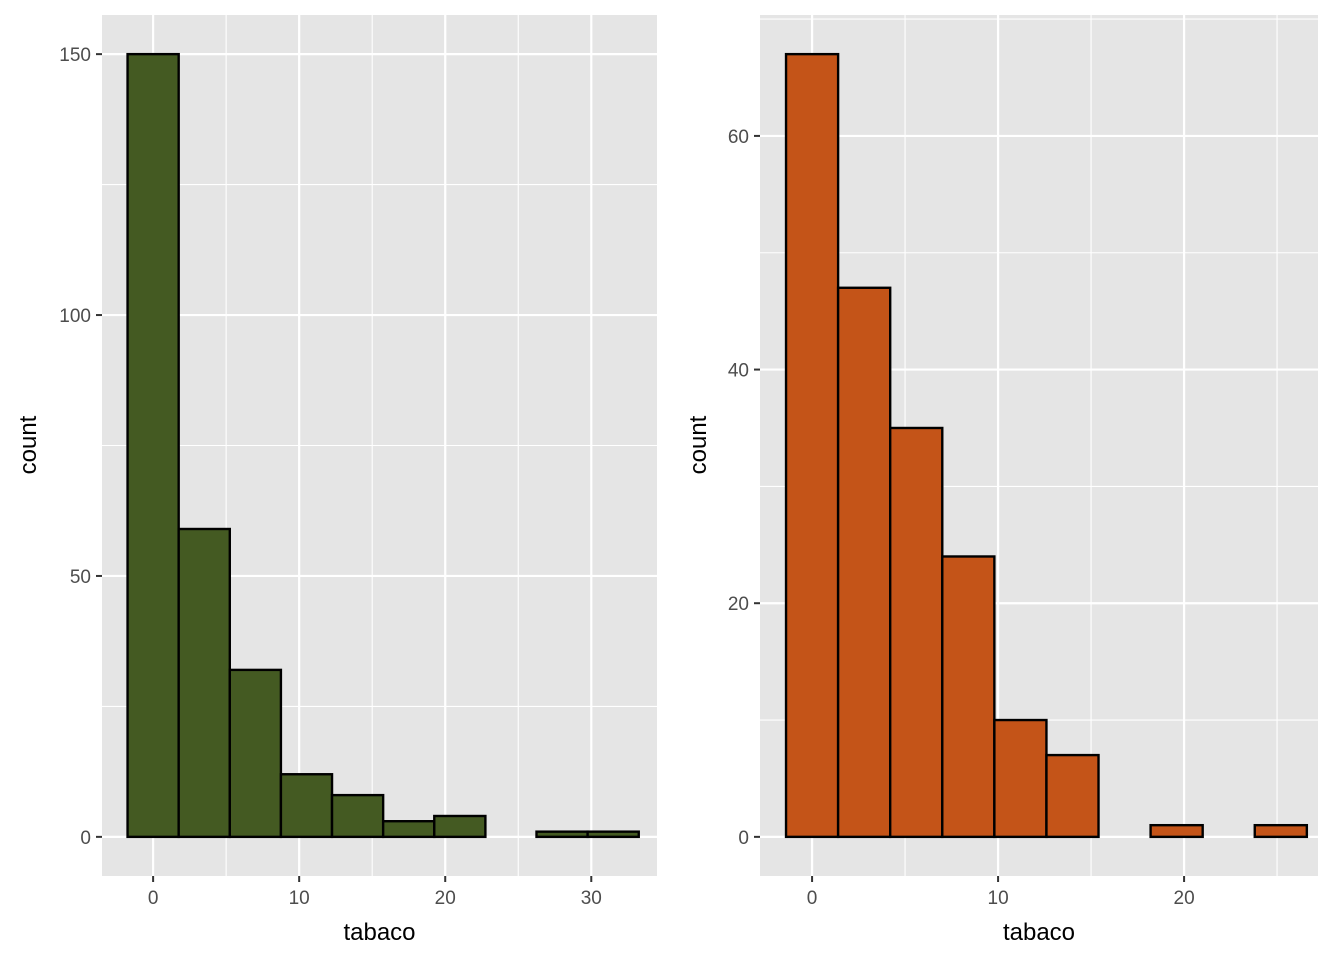 The width and height of the screenshot is (1344, 960). I want to click on y-tick-label: 100, so click(75, 316).